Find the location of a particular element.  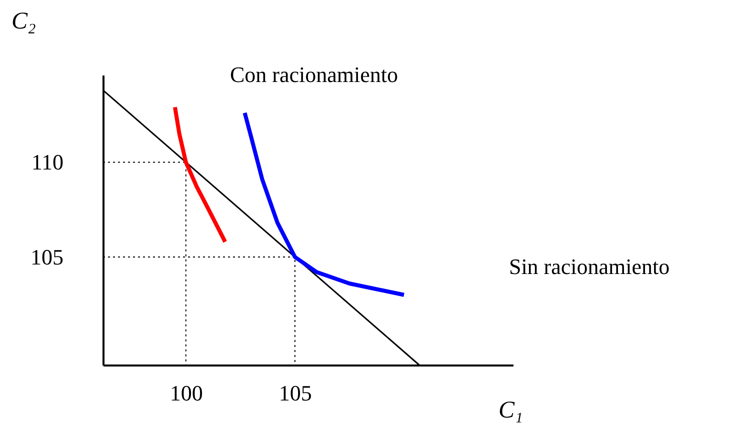

text: Con racionamiento is located at coordinates (314, 75).